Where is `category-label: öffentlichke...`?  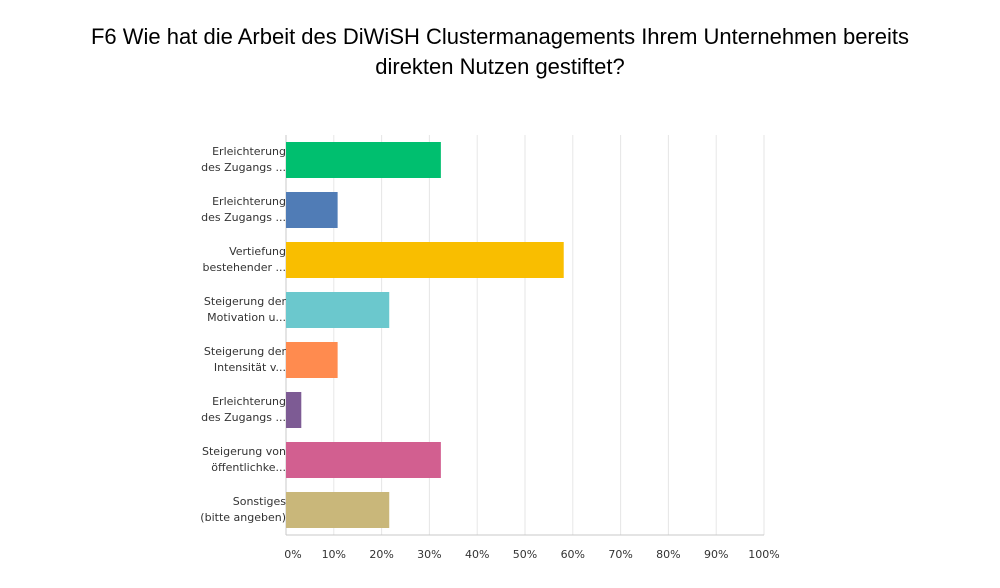
category-label: öffentlichke... is located at coordinates (248, 467).